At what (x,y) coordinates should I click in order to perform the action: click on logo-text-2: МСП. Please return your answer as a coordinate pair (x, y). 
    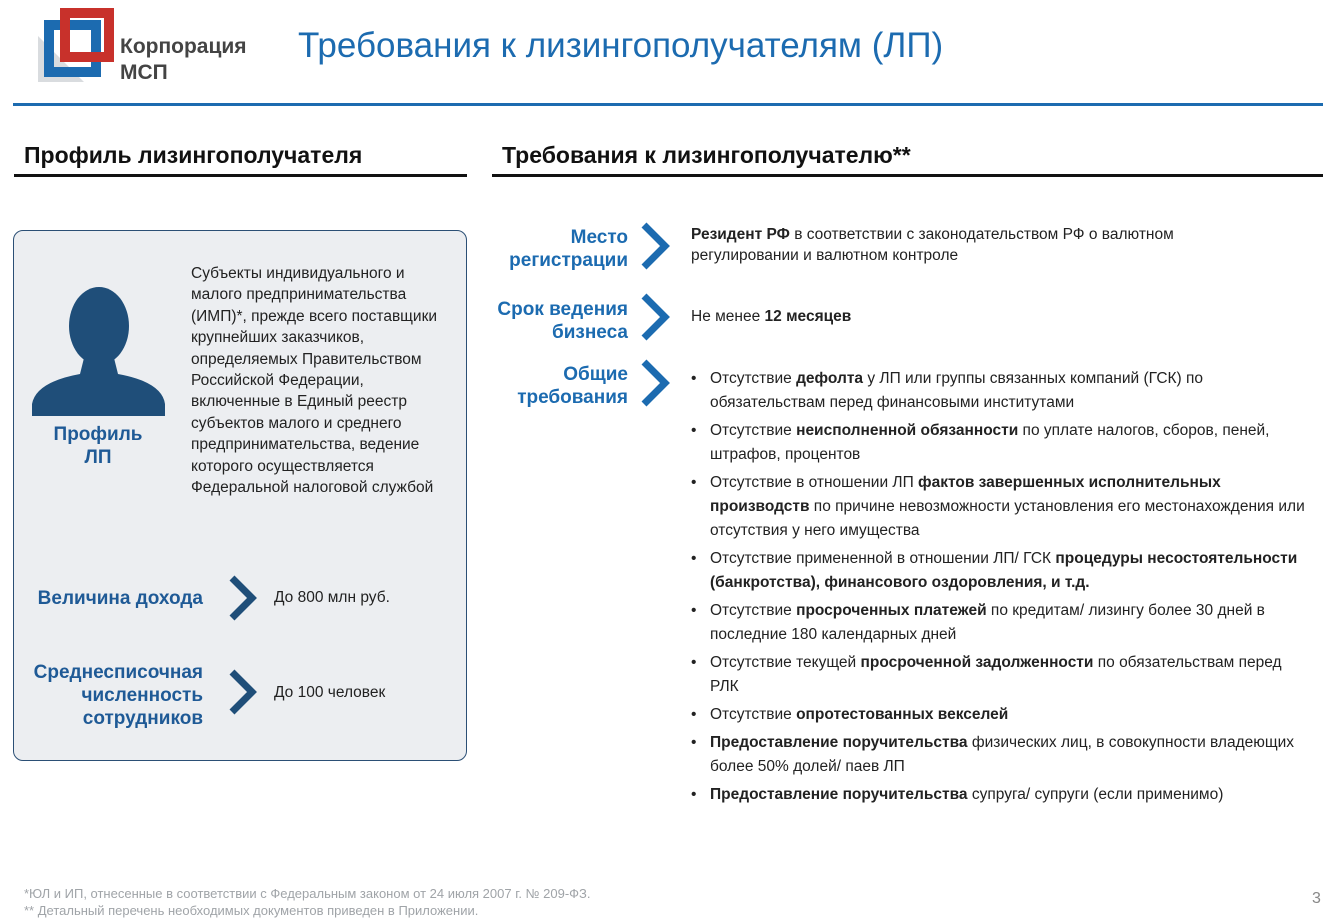
    Looking at the image, I should click on (144, 72).